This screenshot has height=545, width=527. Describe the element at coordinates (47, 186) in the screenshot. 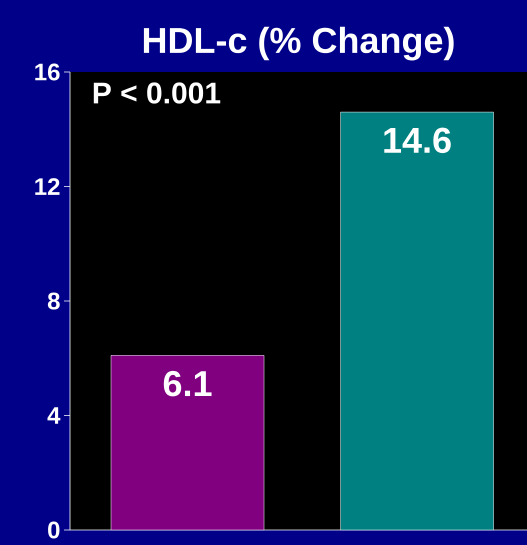

I see `y-tick-label: 12` at that location.